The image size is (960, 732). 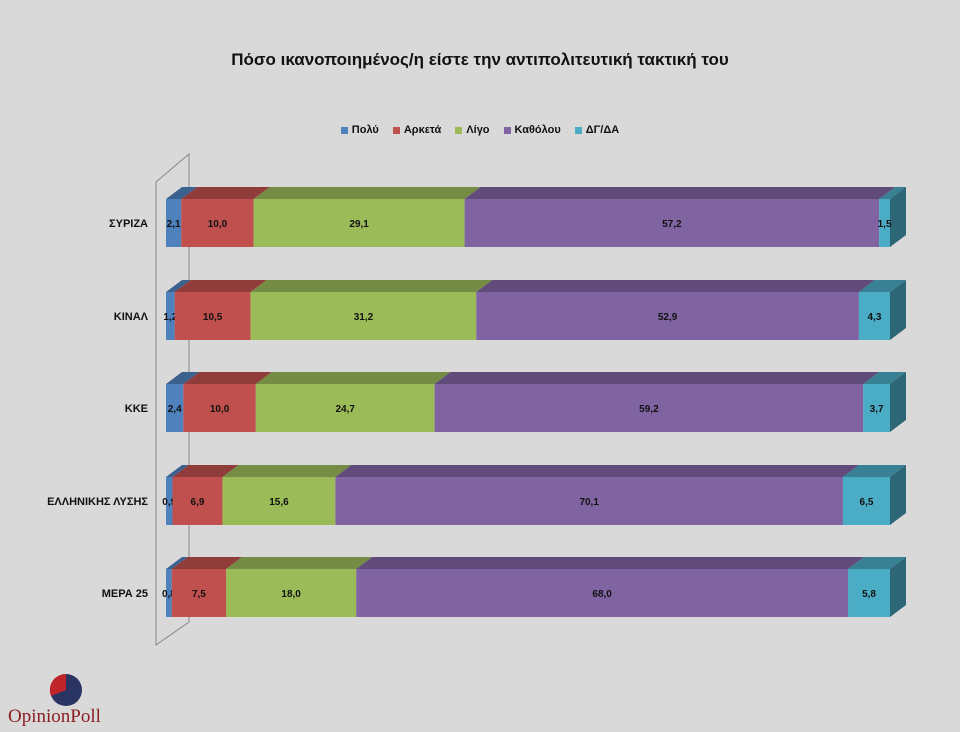 I want to click on legend-item: ΔΓ/ΔΑ, so click(x=597, y=130).